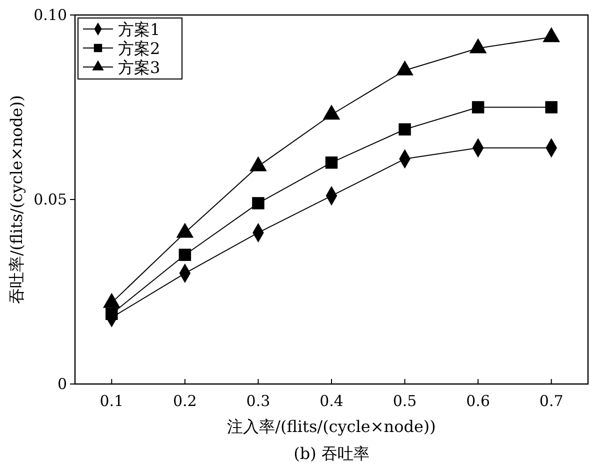  I want to click on y-tick-label: 0.10, so click(50, 15).